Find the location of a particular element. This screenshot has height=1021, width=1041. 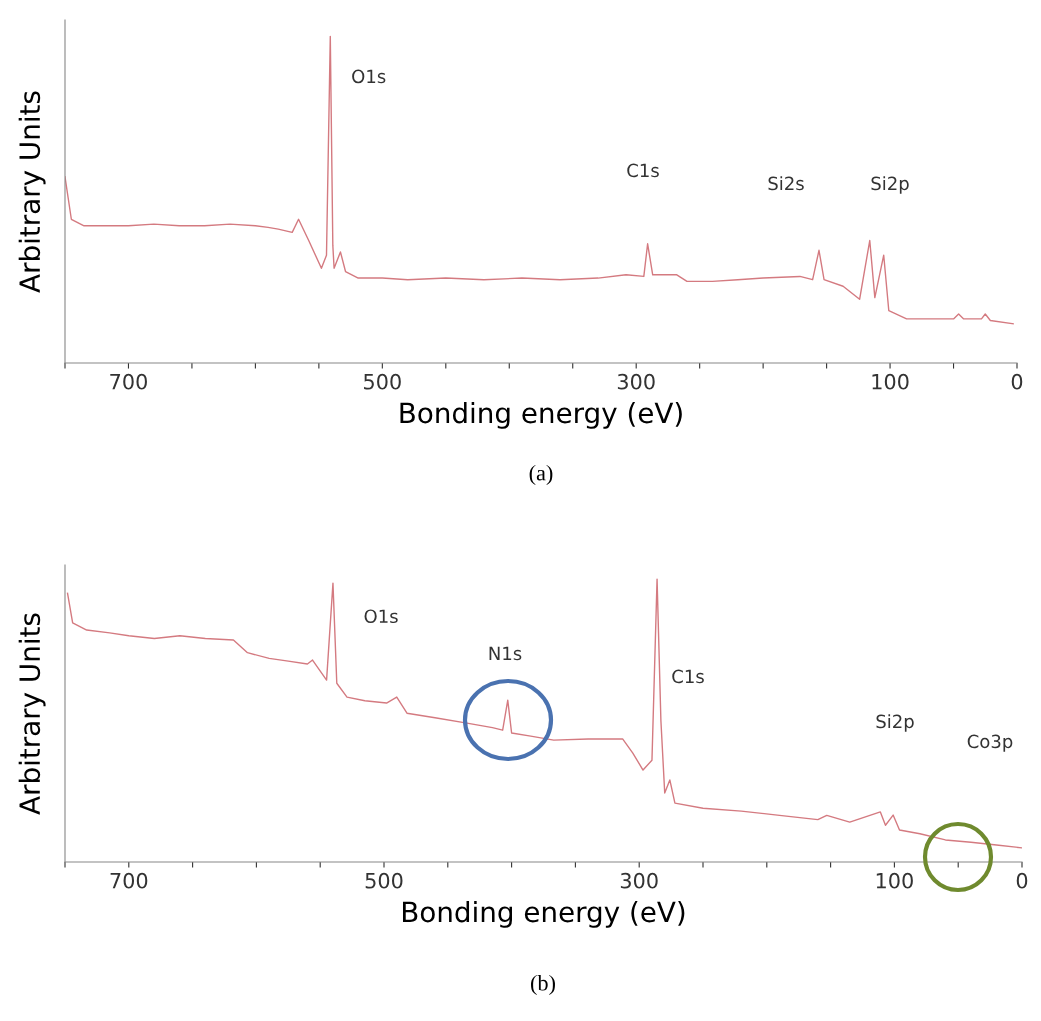

text: (a) is located at coordinates (541, 475).